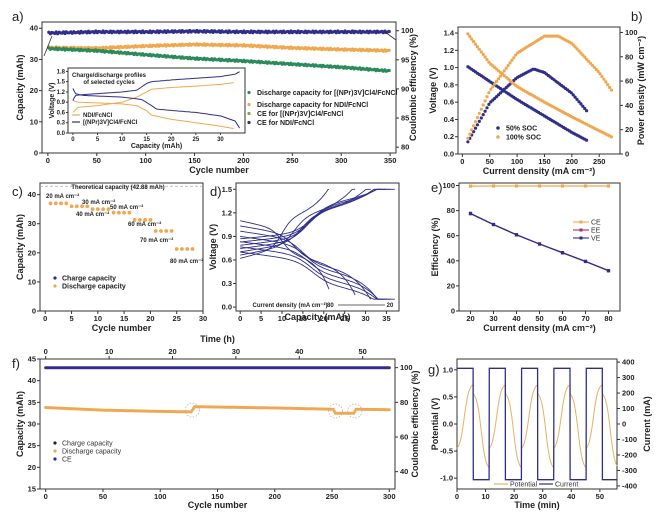  What do you see at coordinates (628, 362) in the screenshot?
I see `panel-g-ytick-label: 400` at bounding box center [628, 362].